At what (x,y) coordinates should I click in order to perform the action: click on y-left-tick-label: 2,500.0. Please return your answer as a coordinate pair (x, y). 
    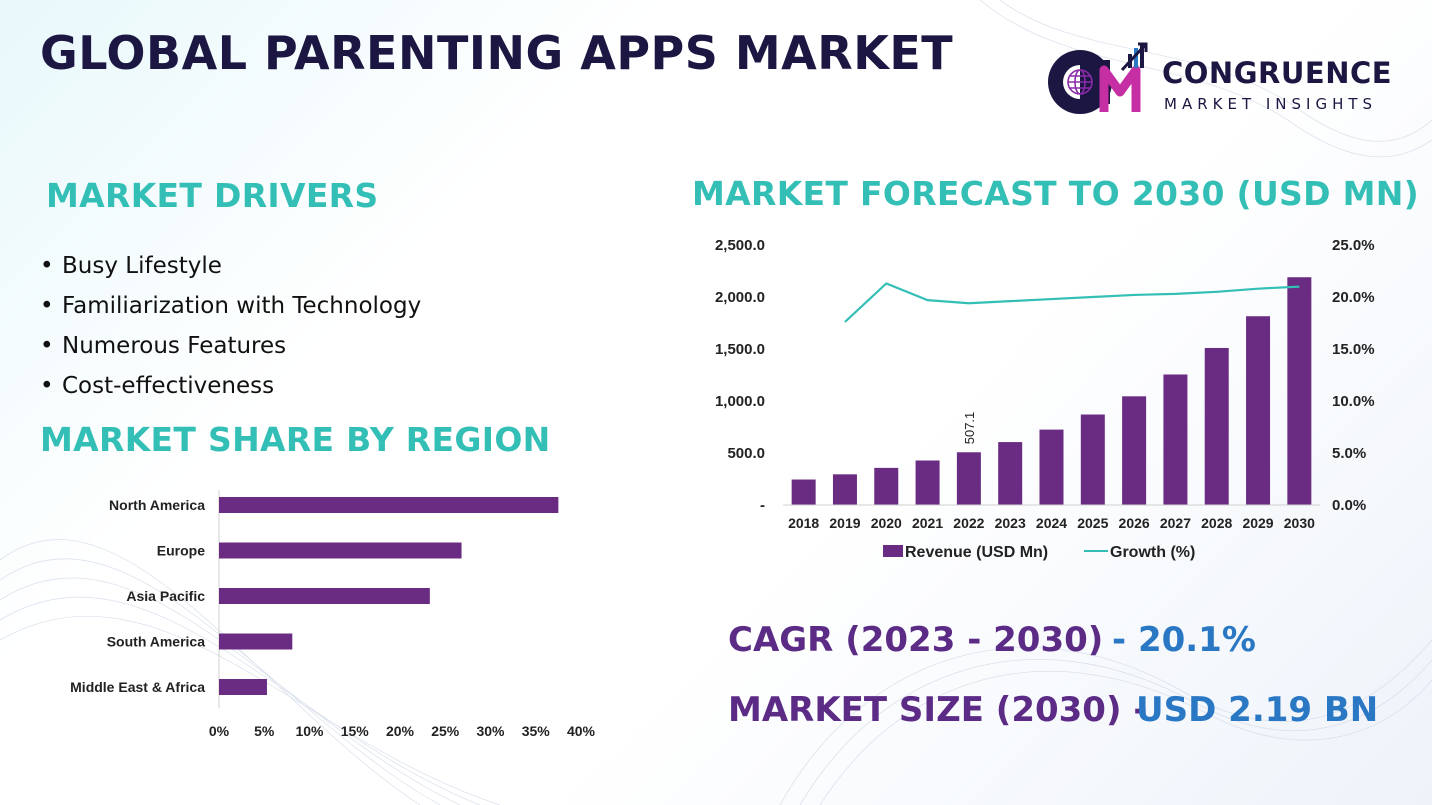
    Looking at the image, I should click on (740, 245).